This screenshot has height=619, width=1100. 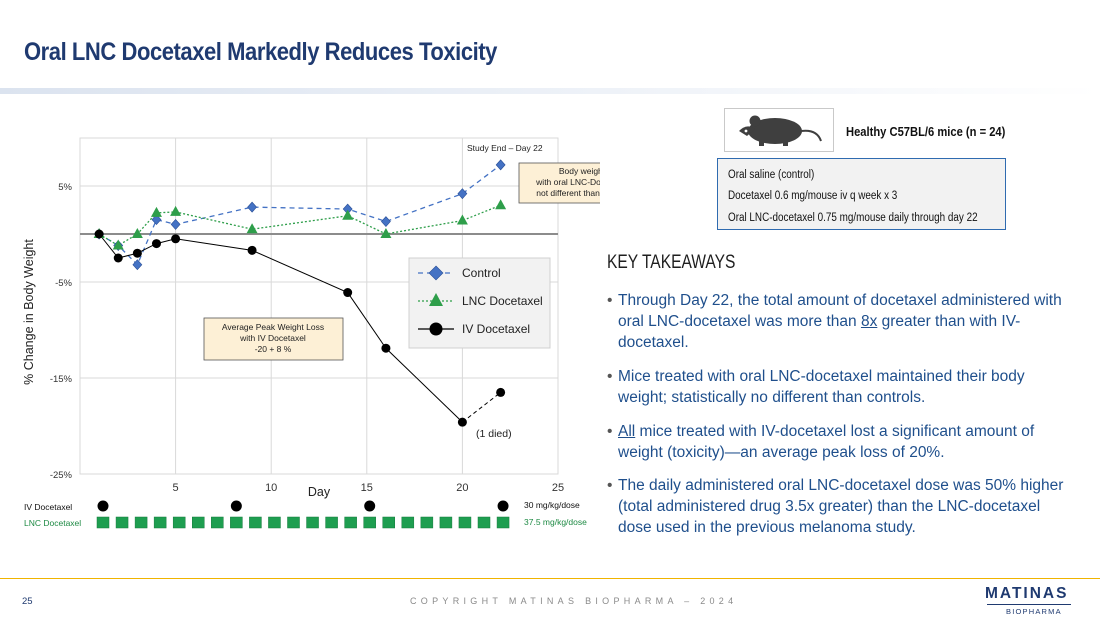 What do you see at coordinates (481, 273) in the screenshot?
I see `legend-label: Control` at bounding box center [481, 273].